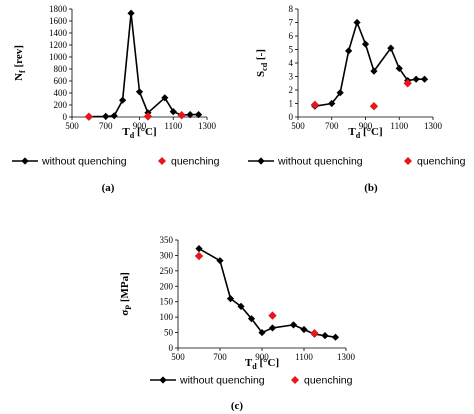 The height and width of the screenshot is (414, 474). I want to click on panel-b-y-axis-label: Scd [-], so click(262, 63).